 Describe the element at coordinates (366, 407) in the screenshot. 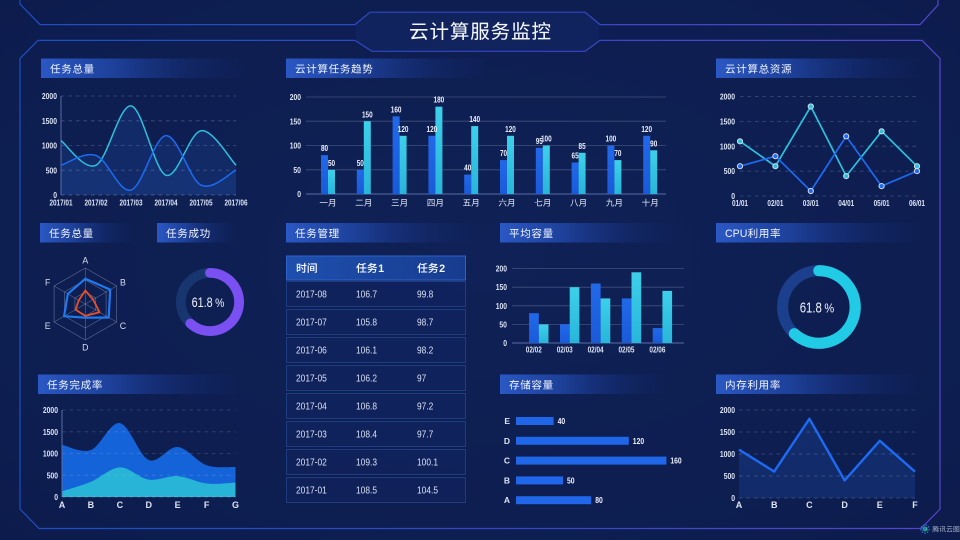

I see `svg-text: 106.8` at that location.